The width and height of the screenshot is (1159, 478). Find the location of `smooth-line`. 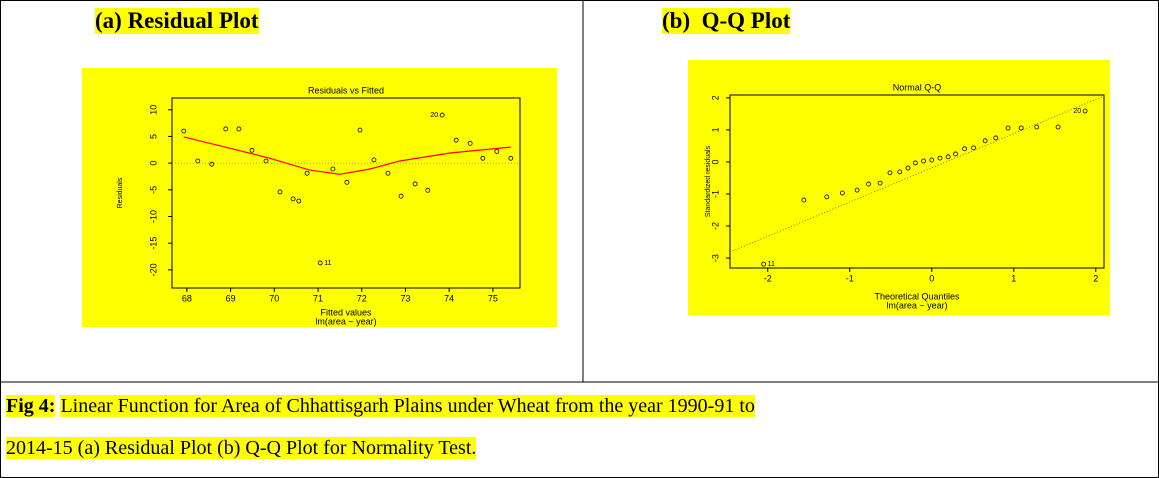

smooth-line is located at coordinates (347, 155).